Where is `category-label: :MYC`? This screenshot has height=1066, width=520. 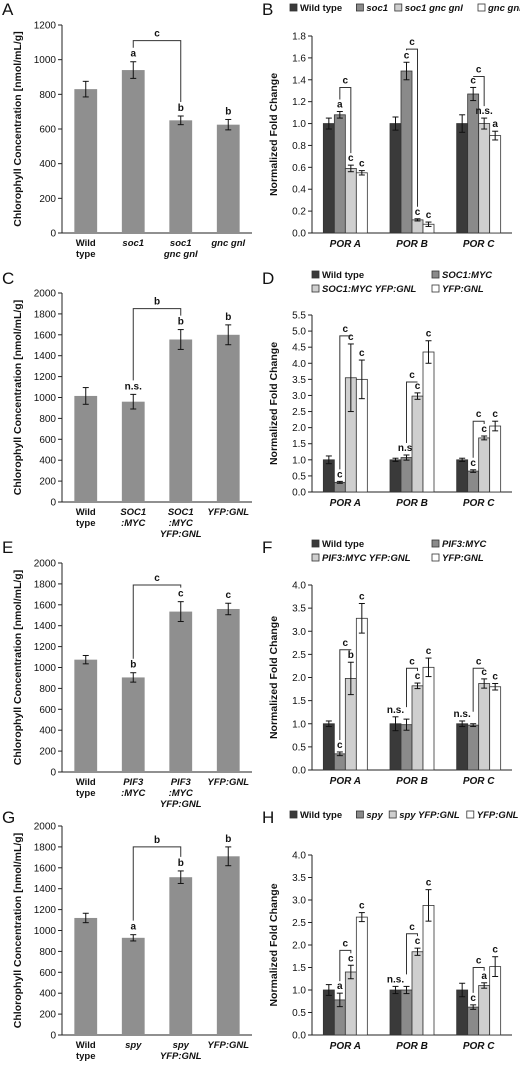 category-label: :MYC is located at coordinates (133, 523).